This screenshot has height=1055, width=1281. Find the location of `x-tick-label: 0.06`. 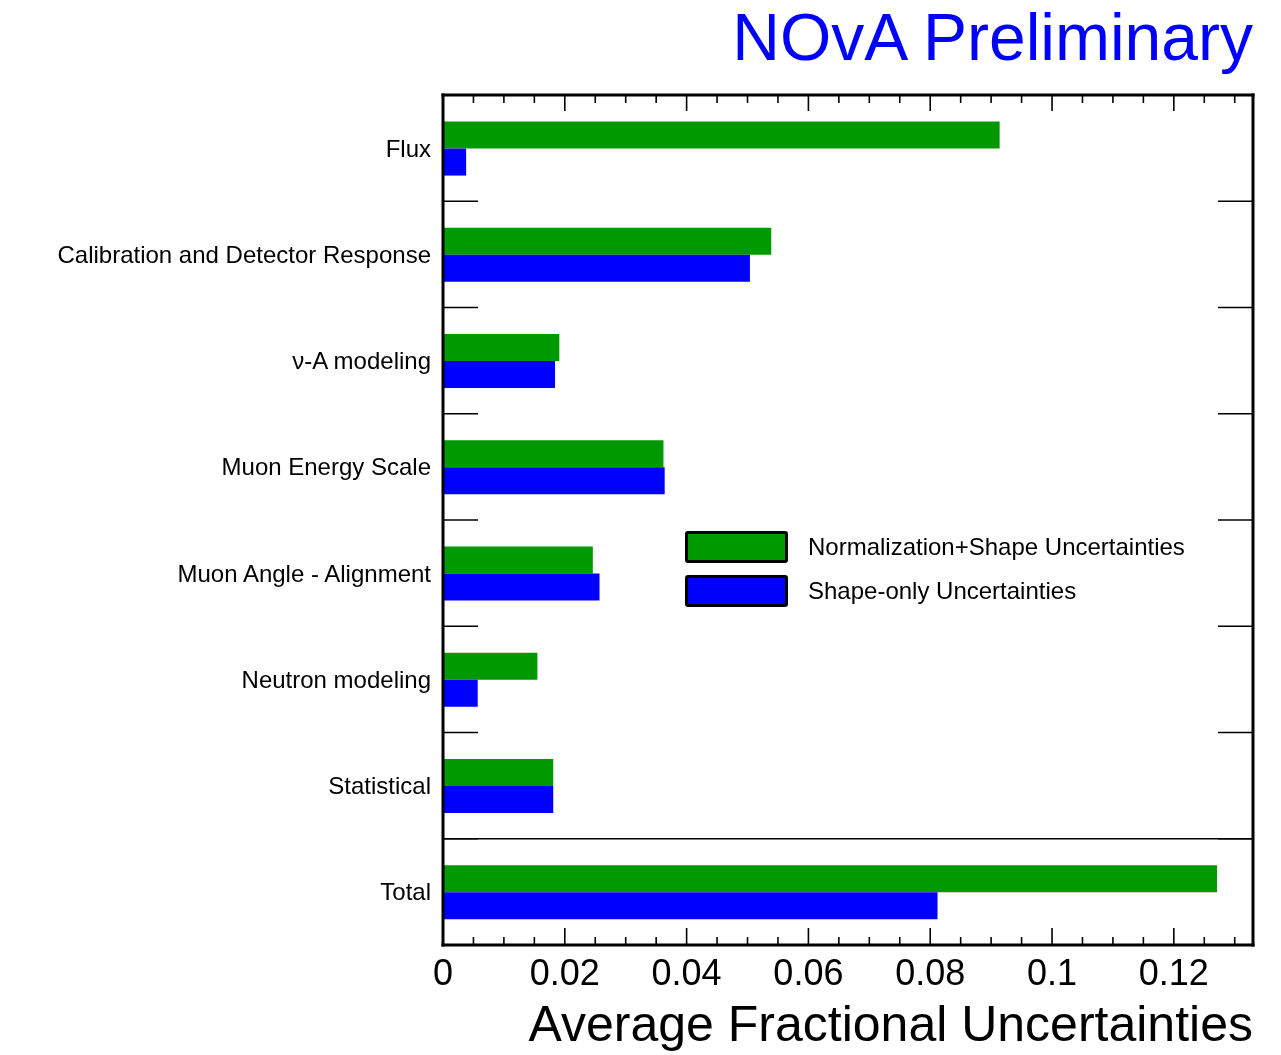

x-tick-label: 0.06 is located at coordinates (808, 972).